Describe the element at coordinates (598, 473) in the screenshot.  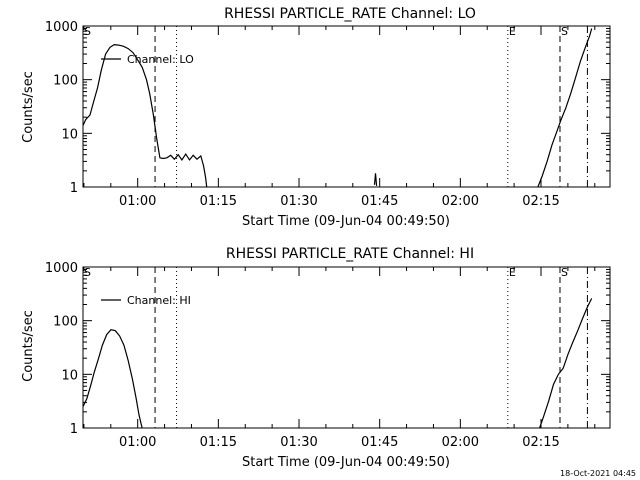
I see `footer-timestamp: 18-Oct-2021 04:45` at that location.